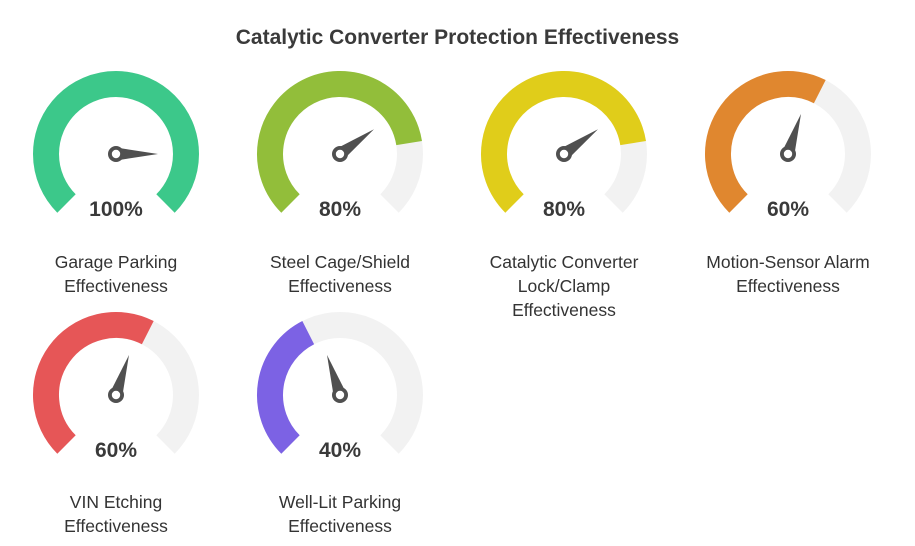 Image resolution: width=915 pixels, height=546 pixels. I want to click on gauge-value-label: 100%, so click(116, 209).